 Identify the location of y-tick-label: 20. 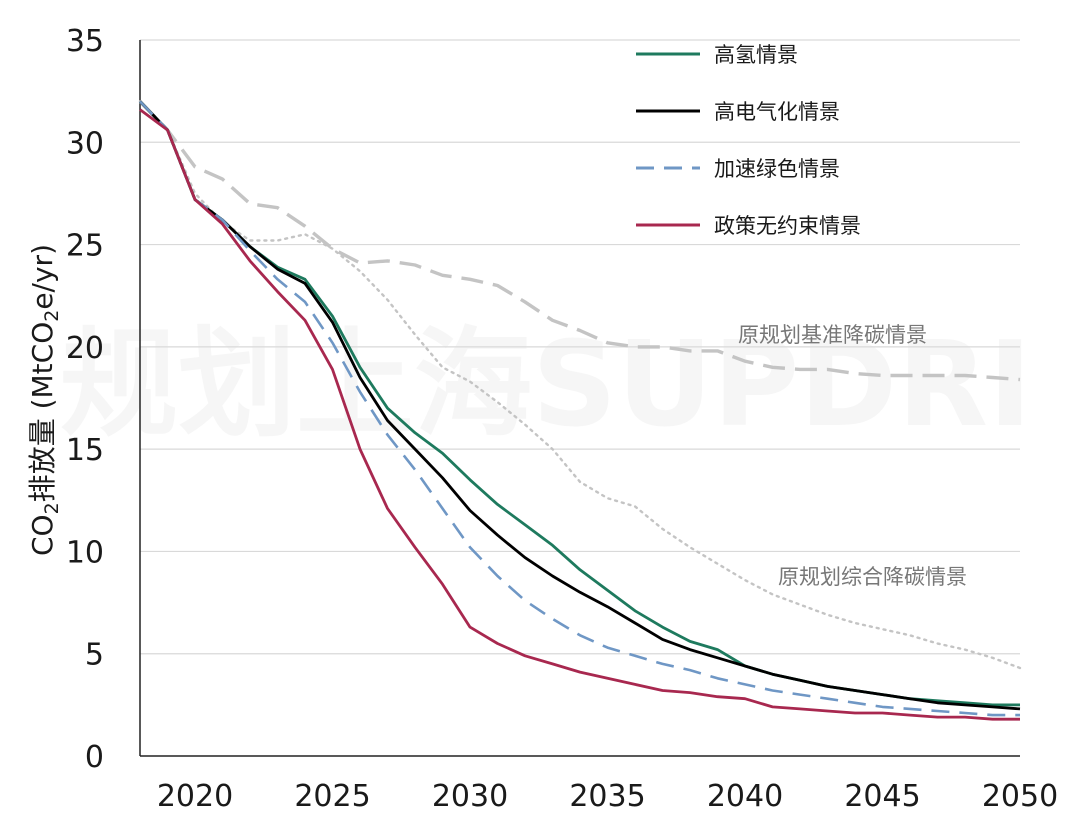
(85, 348).